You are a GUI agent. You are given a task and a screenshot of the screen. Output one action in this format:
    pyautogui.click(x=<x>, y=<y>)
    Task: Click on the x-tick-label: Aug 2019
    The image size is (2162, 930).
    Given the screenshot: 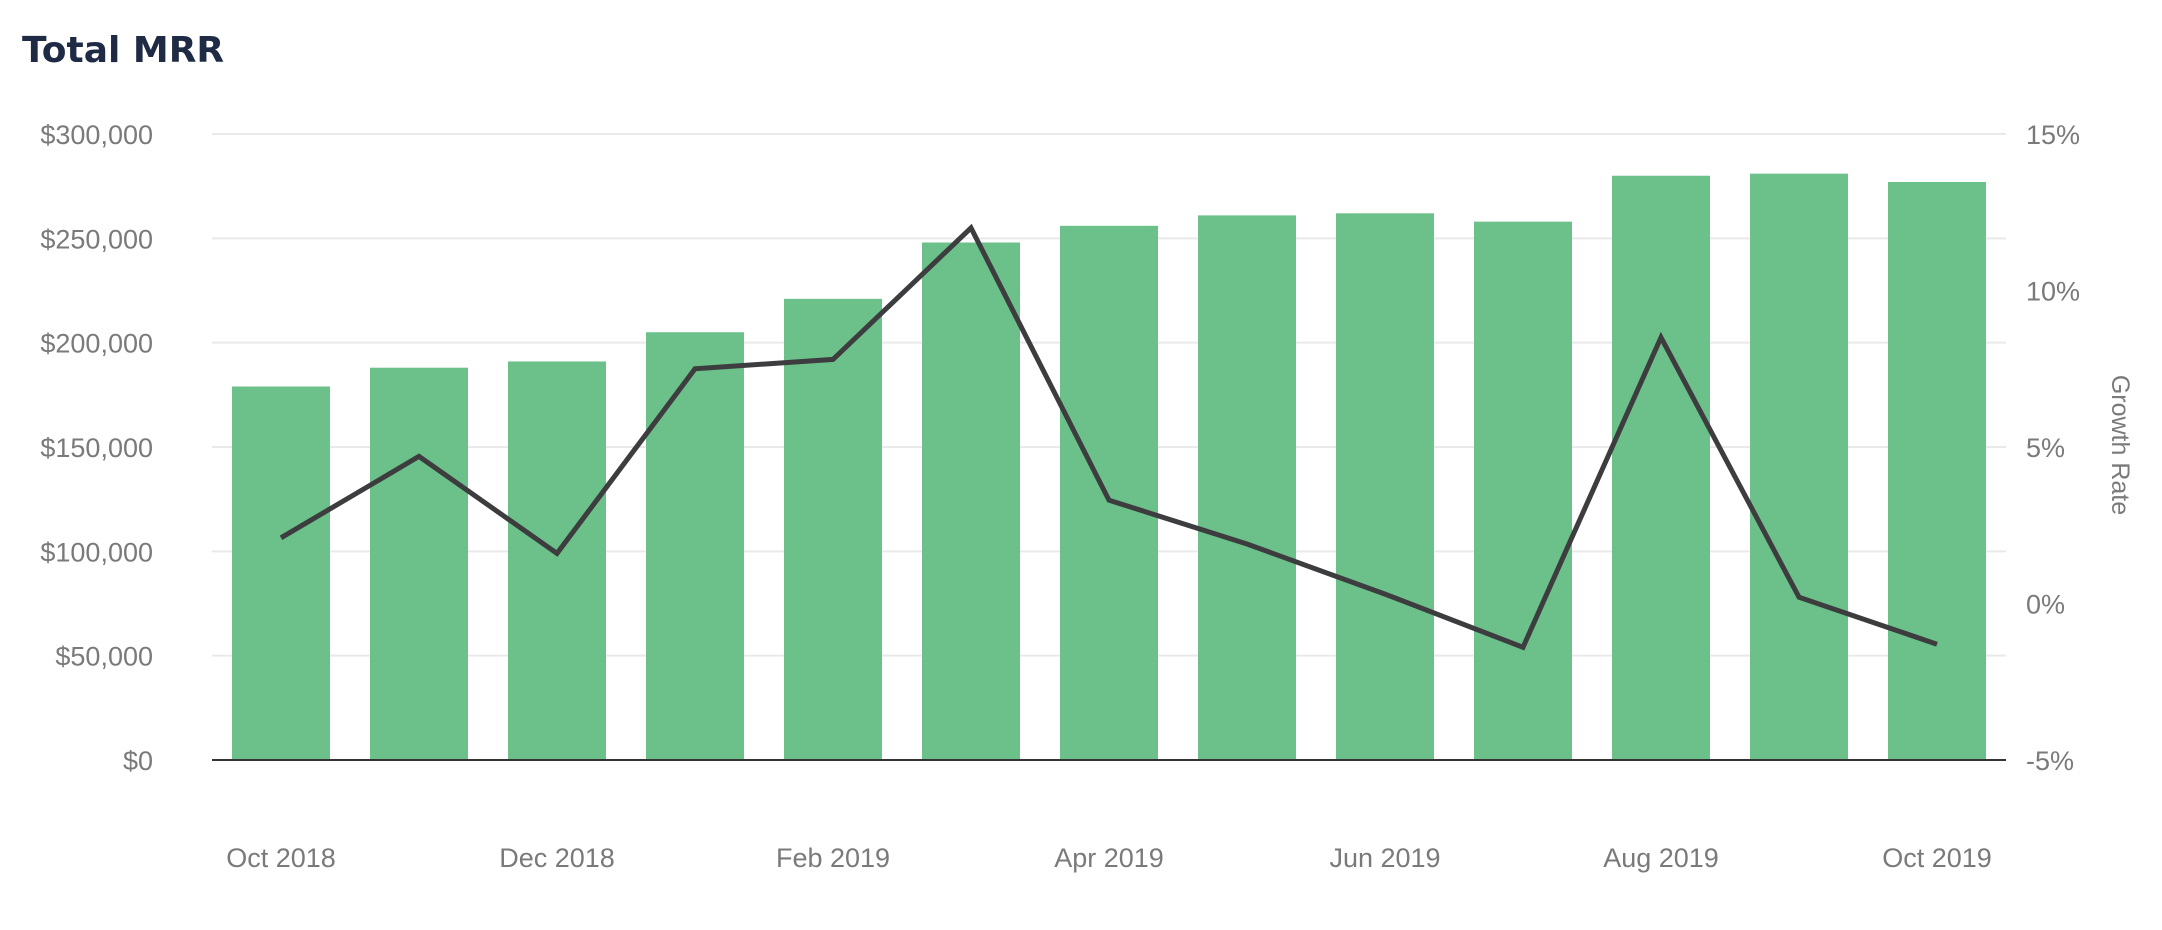 What is the action you would take?
    pyautogui.click(x=1661, y=858)
    